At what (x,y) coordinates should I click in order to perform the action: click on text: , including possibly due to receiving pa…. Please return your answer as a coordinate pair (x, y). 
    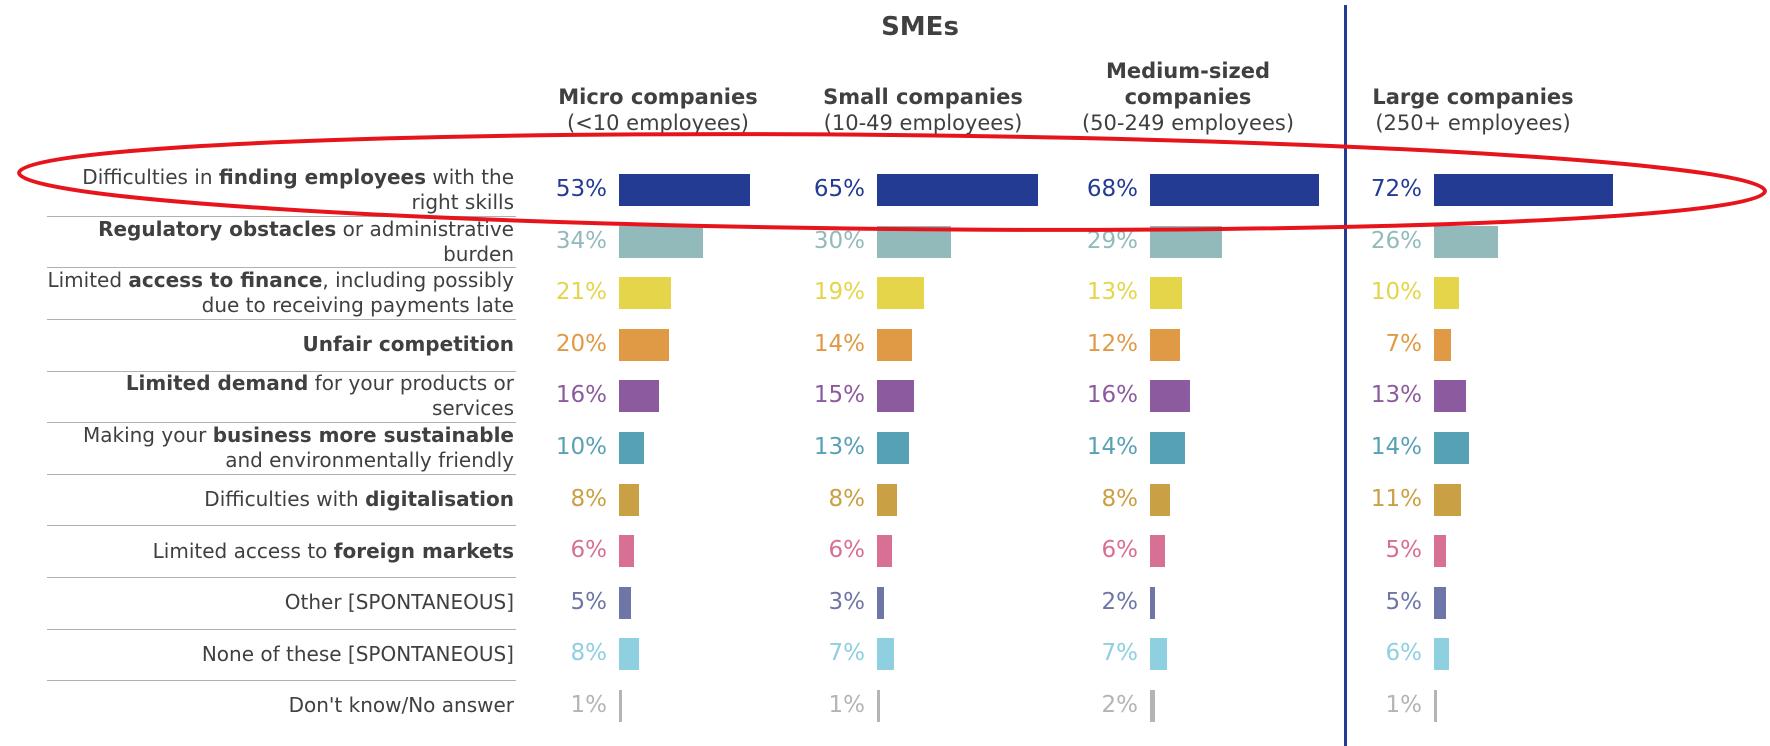
    Looking at the image, I should click on (357, 293).